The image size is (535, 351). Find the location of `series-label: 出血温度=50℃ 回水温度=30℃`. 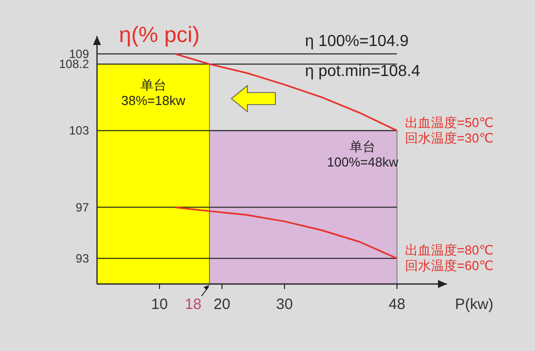

series-label: 出血温度=50℃ 回水温度=30℃ is located at coordinates (449, 130).